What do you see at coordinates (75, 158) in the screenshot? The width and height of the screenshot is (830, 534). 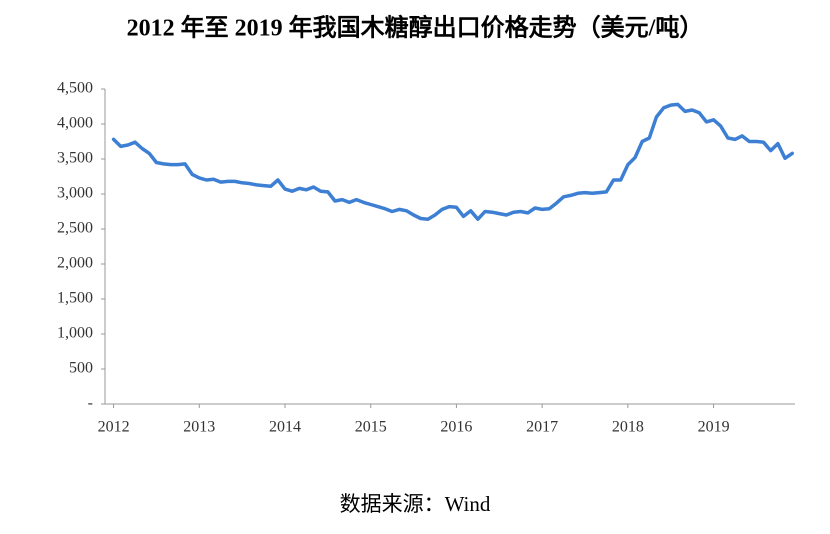 I see `y-tick-label: 3,500` at bounding box center [75, 158].